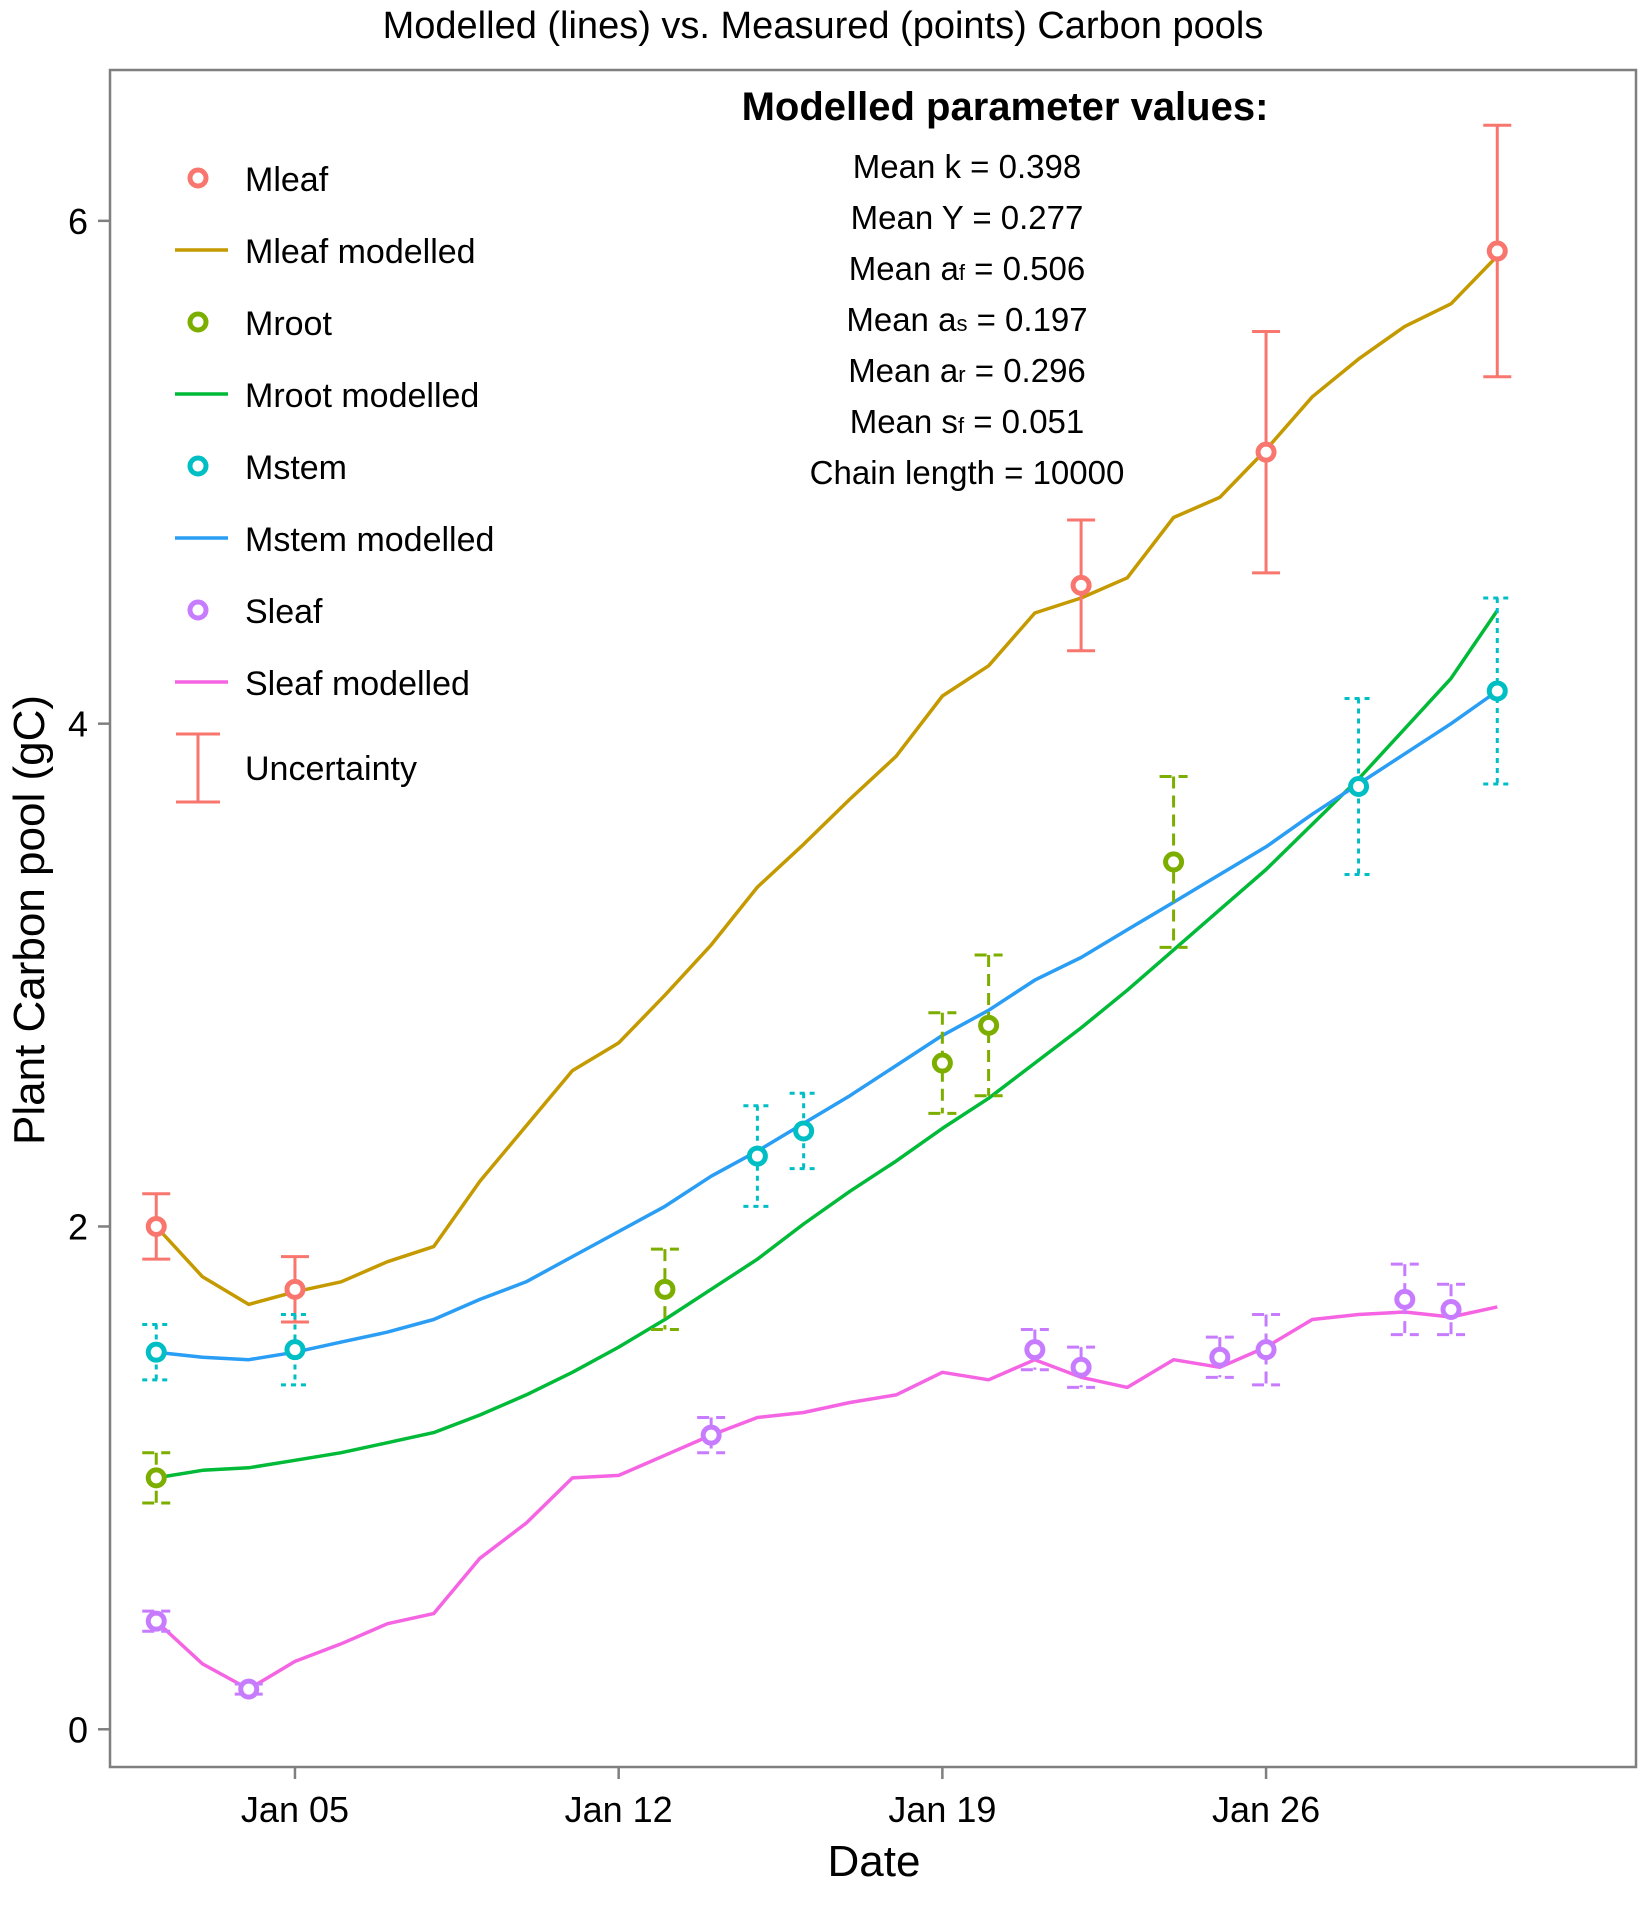 This screenshot has height=1910, width=1646. What do you see at coordinates (967, 421) in the screenshot?
I see `annotation-line: Mean sf = 0.051` at bounding box center [967, 421].